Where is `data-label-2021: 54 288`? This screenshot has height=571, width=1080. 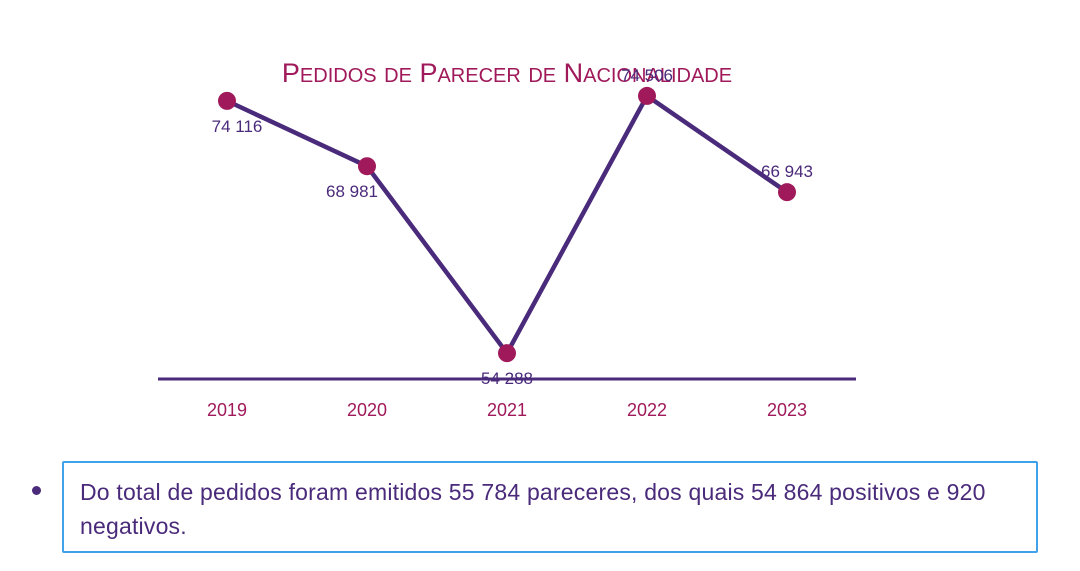 data-label-2021: 54 288 is located at coordinates (507, 378).